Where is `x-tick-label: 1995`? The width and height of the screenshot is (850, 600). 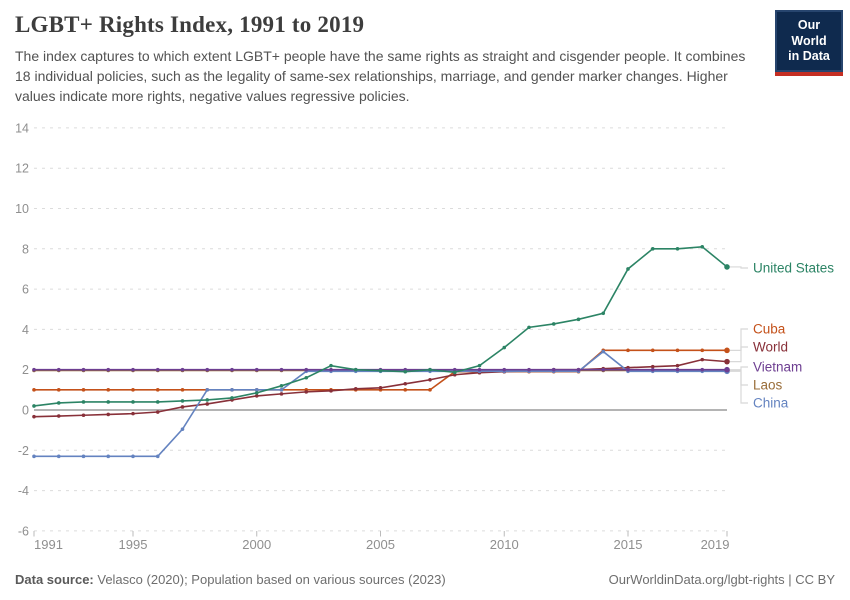
x-tick-label: 1995 is located at coordinates (133, 544).